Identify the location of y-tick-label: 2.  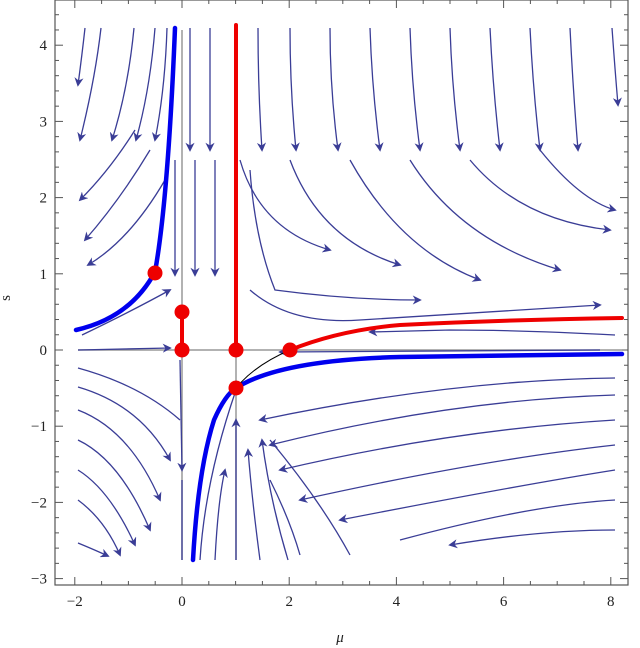
(44, 199).